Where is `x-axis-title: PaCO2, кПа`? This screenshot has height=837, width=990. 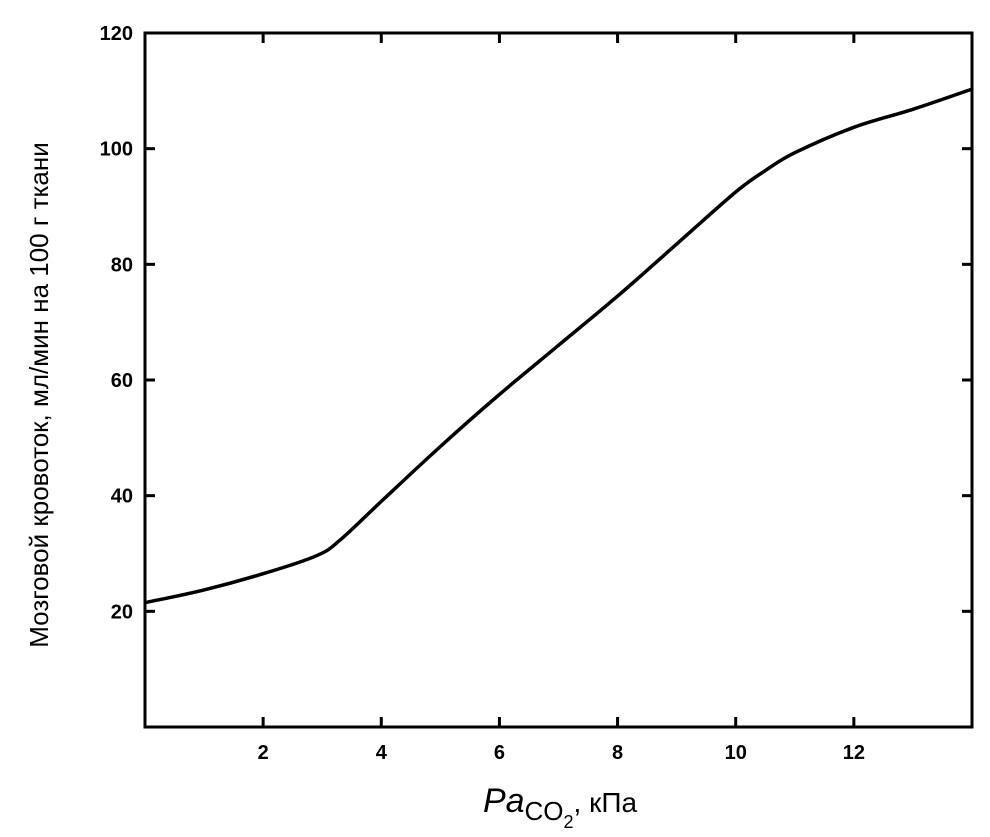 x-axis-title: PaCO2, кПа is located at coordinates (560, 807).